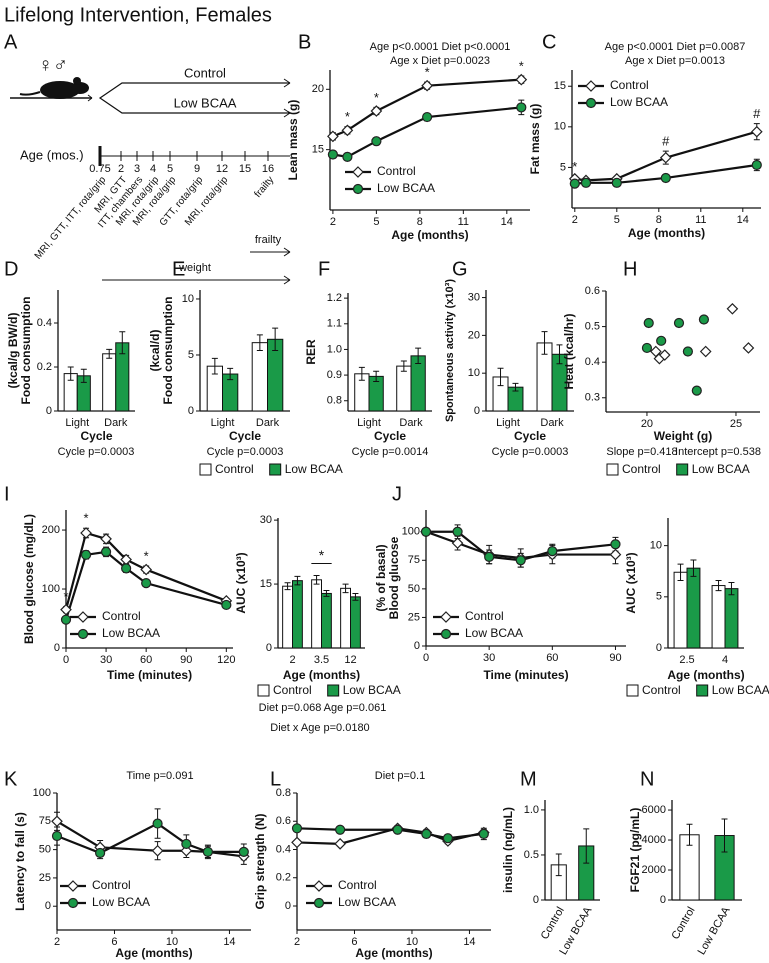  Describe the element at coordinates (71, 217) in the screenshot. I see `event-label: MRI, GTT, ITT, rota/grip` at that location.